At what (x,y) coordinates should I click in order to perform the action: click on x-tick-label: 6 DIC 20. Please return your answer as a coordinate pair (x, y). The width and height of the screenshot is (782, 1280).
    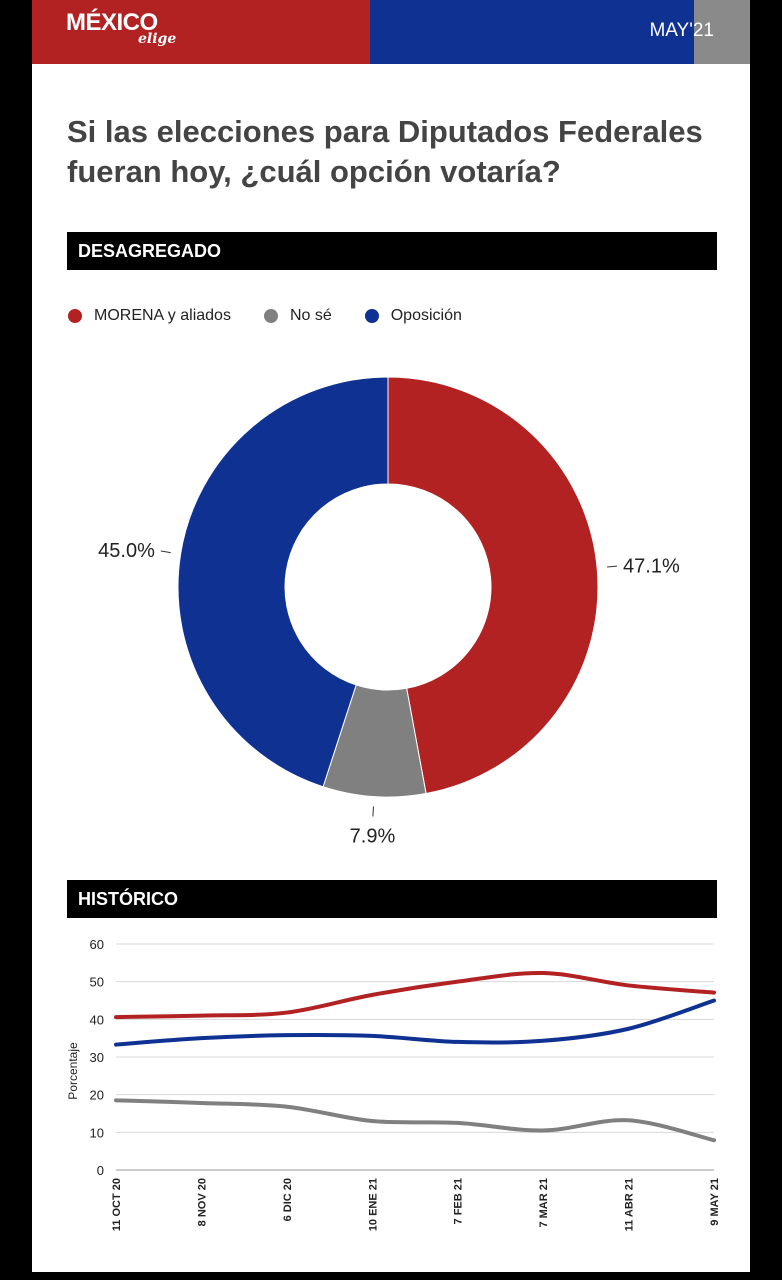
    Looking at the image, I should click on (288, 1199).